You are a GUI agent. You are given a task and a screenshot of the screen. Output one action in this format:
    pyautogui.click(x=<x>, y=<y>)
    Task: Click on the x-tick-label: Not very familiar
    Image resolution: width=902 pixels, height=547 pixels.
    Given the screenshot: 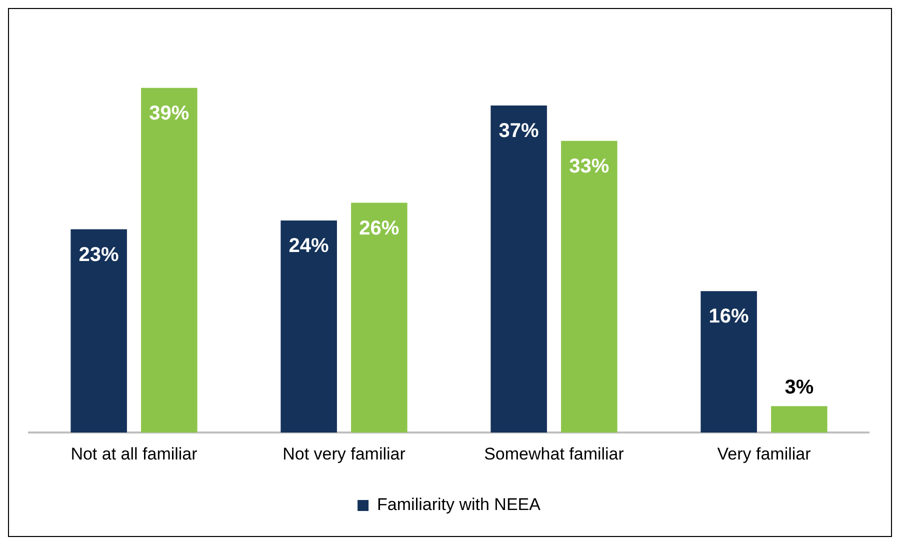 What is the action you would take?
    pyautogui.click(x=344, y=454)
    